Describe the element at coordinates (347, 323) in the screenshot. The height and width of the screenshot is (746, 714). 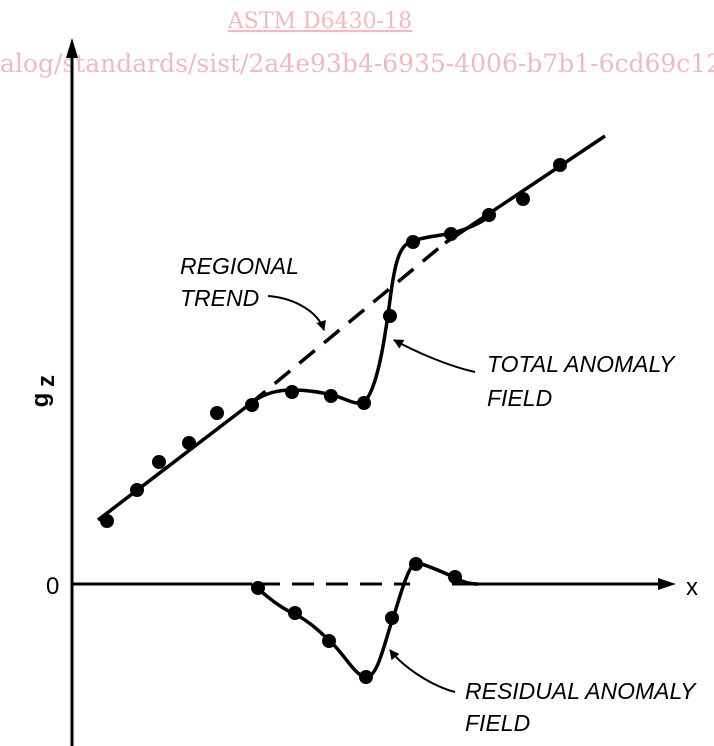
I see `regional-trend-dashed` at that location.